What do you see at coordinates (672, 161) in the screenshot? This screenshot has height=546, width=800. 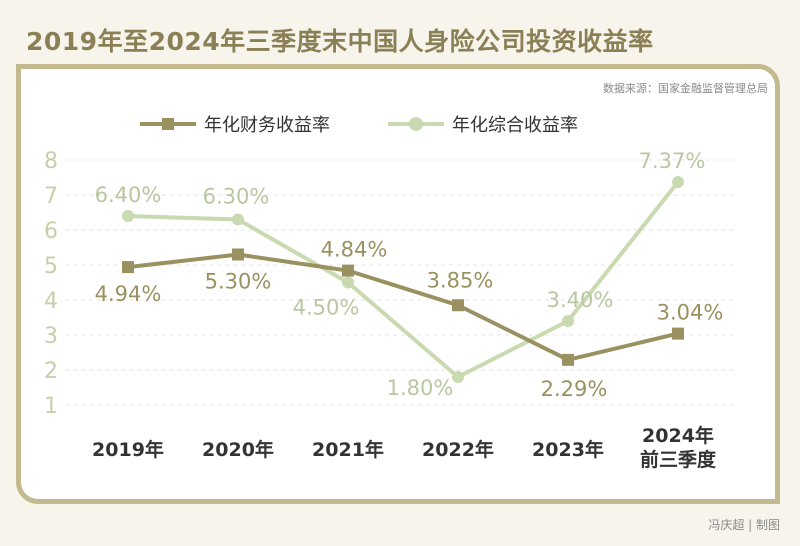 I see `data-label-comprehensive: 7.37%` at bounding box center [672, 161].